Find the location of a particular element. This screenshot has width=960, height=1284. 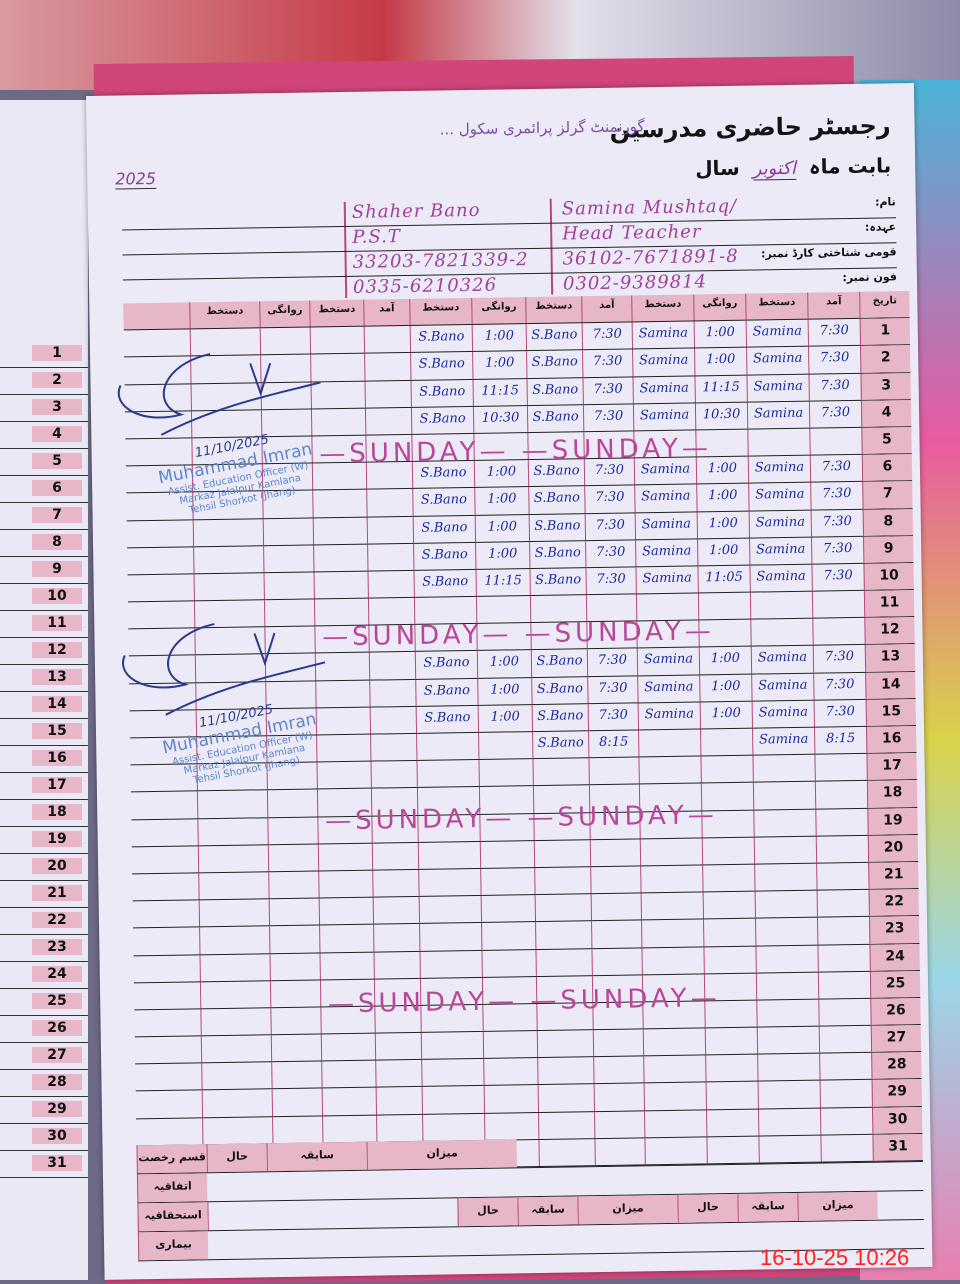

left-page-row: 16 is located at coordinates (44, 759).